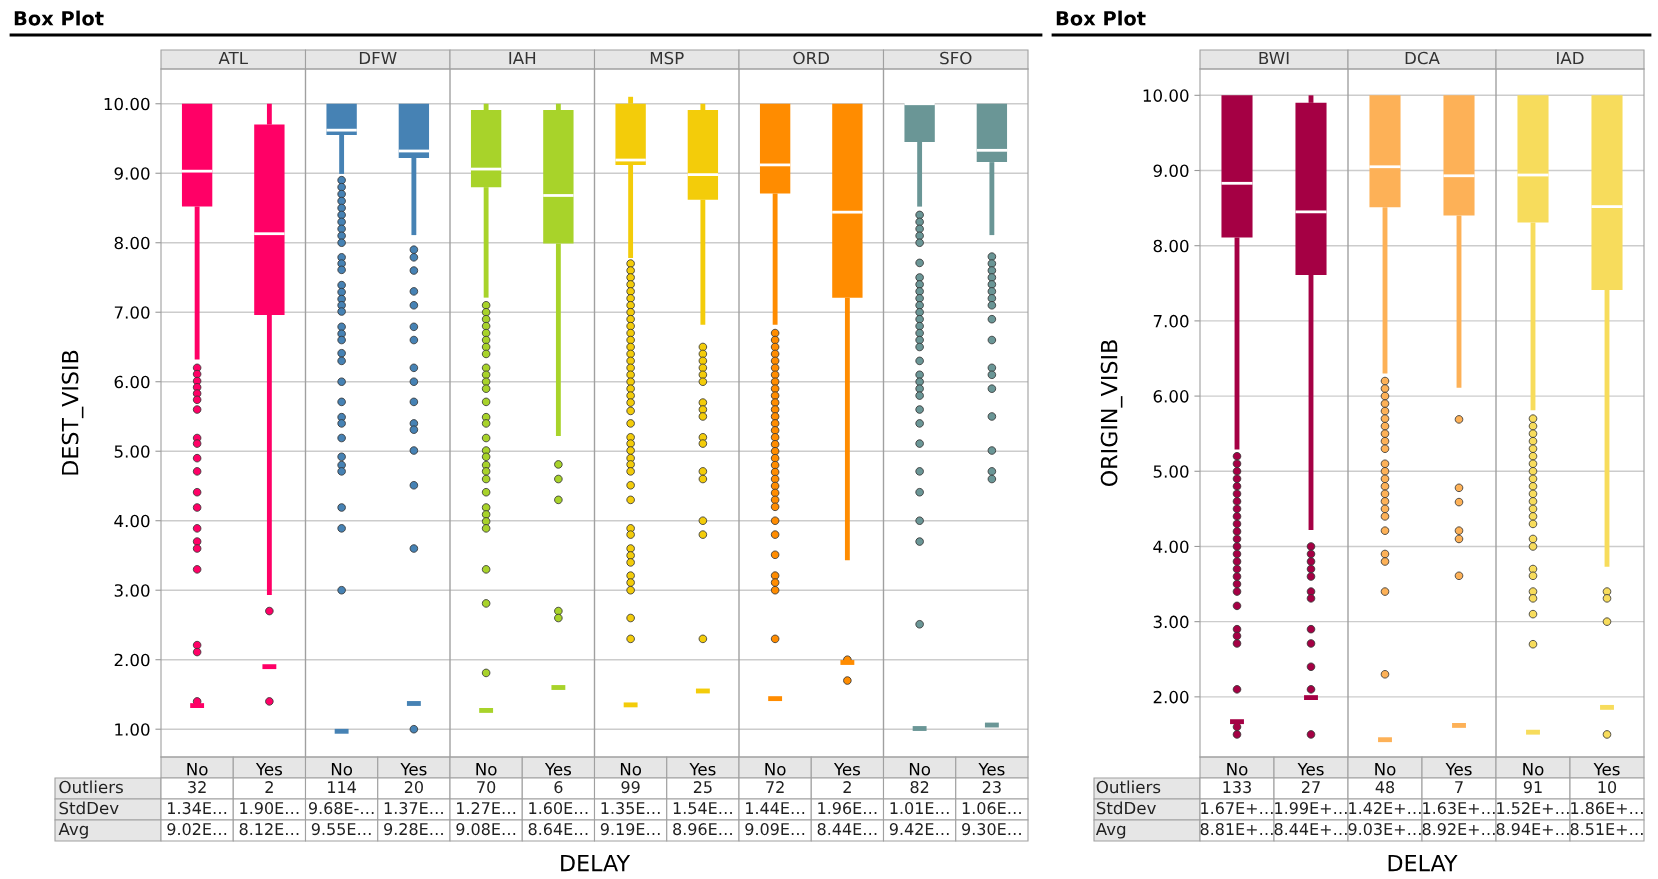 This screenshot has height=879, width=1658. Describe the element at coordinates (1607, 787) in the screenshot. I see `text: 10` at that location.